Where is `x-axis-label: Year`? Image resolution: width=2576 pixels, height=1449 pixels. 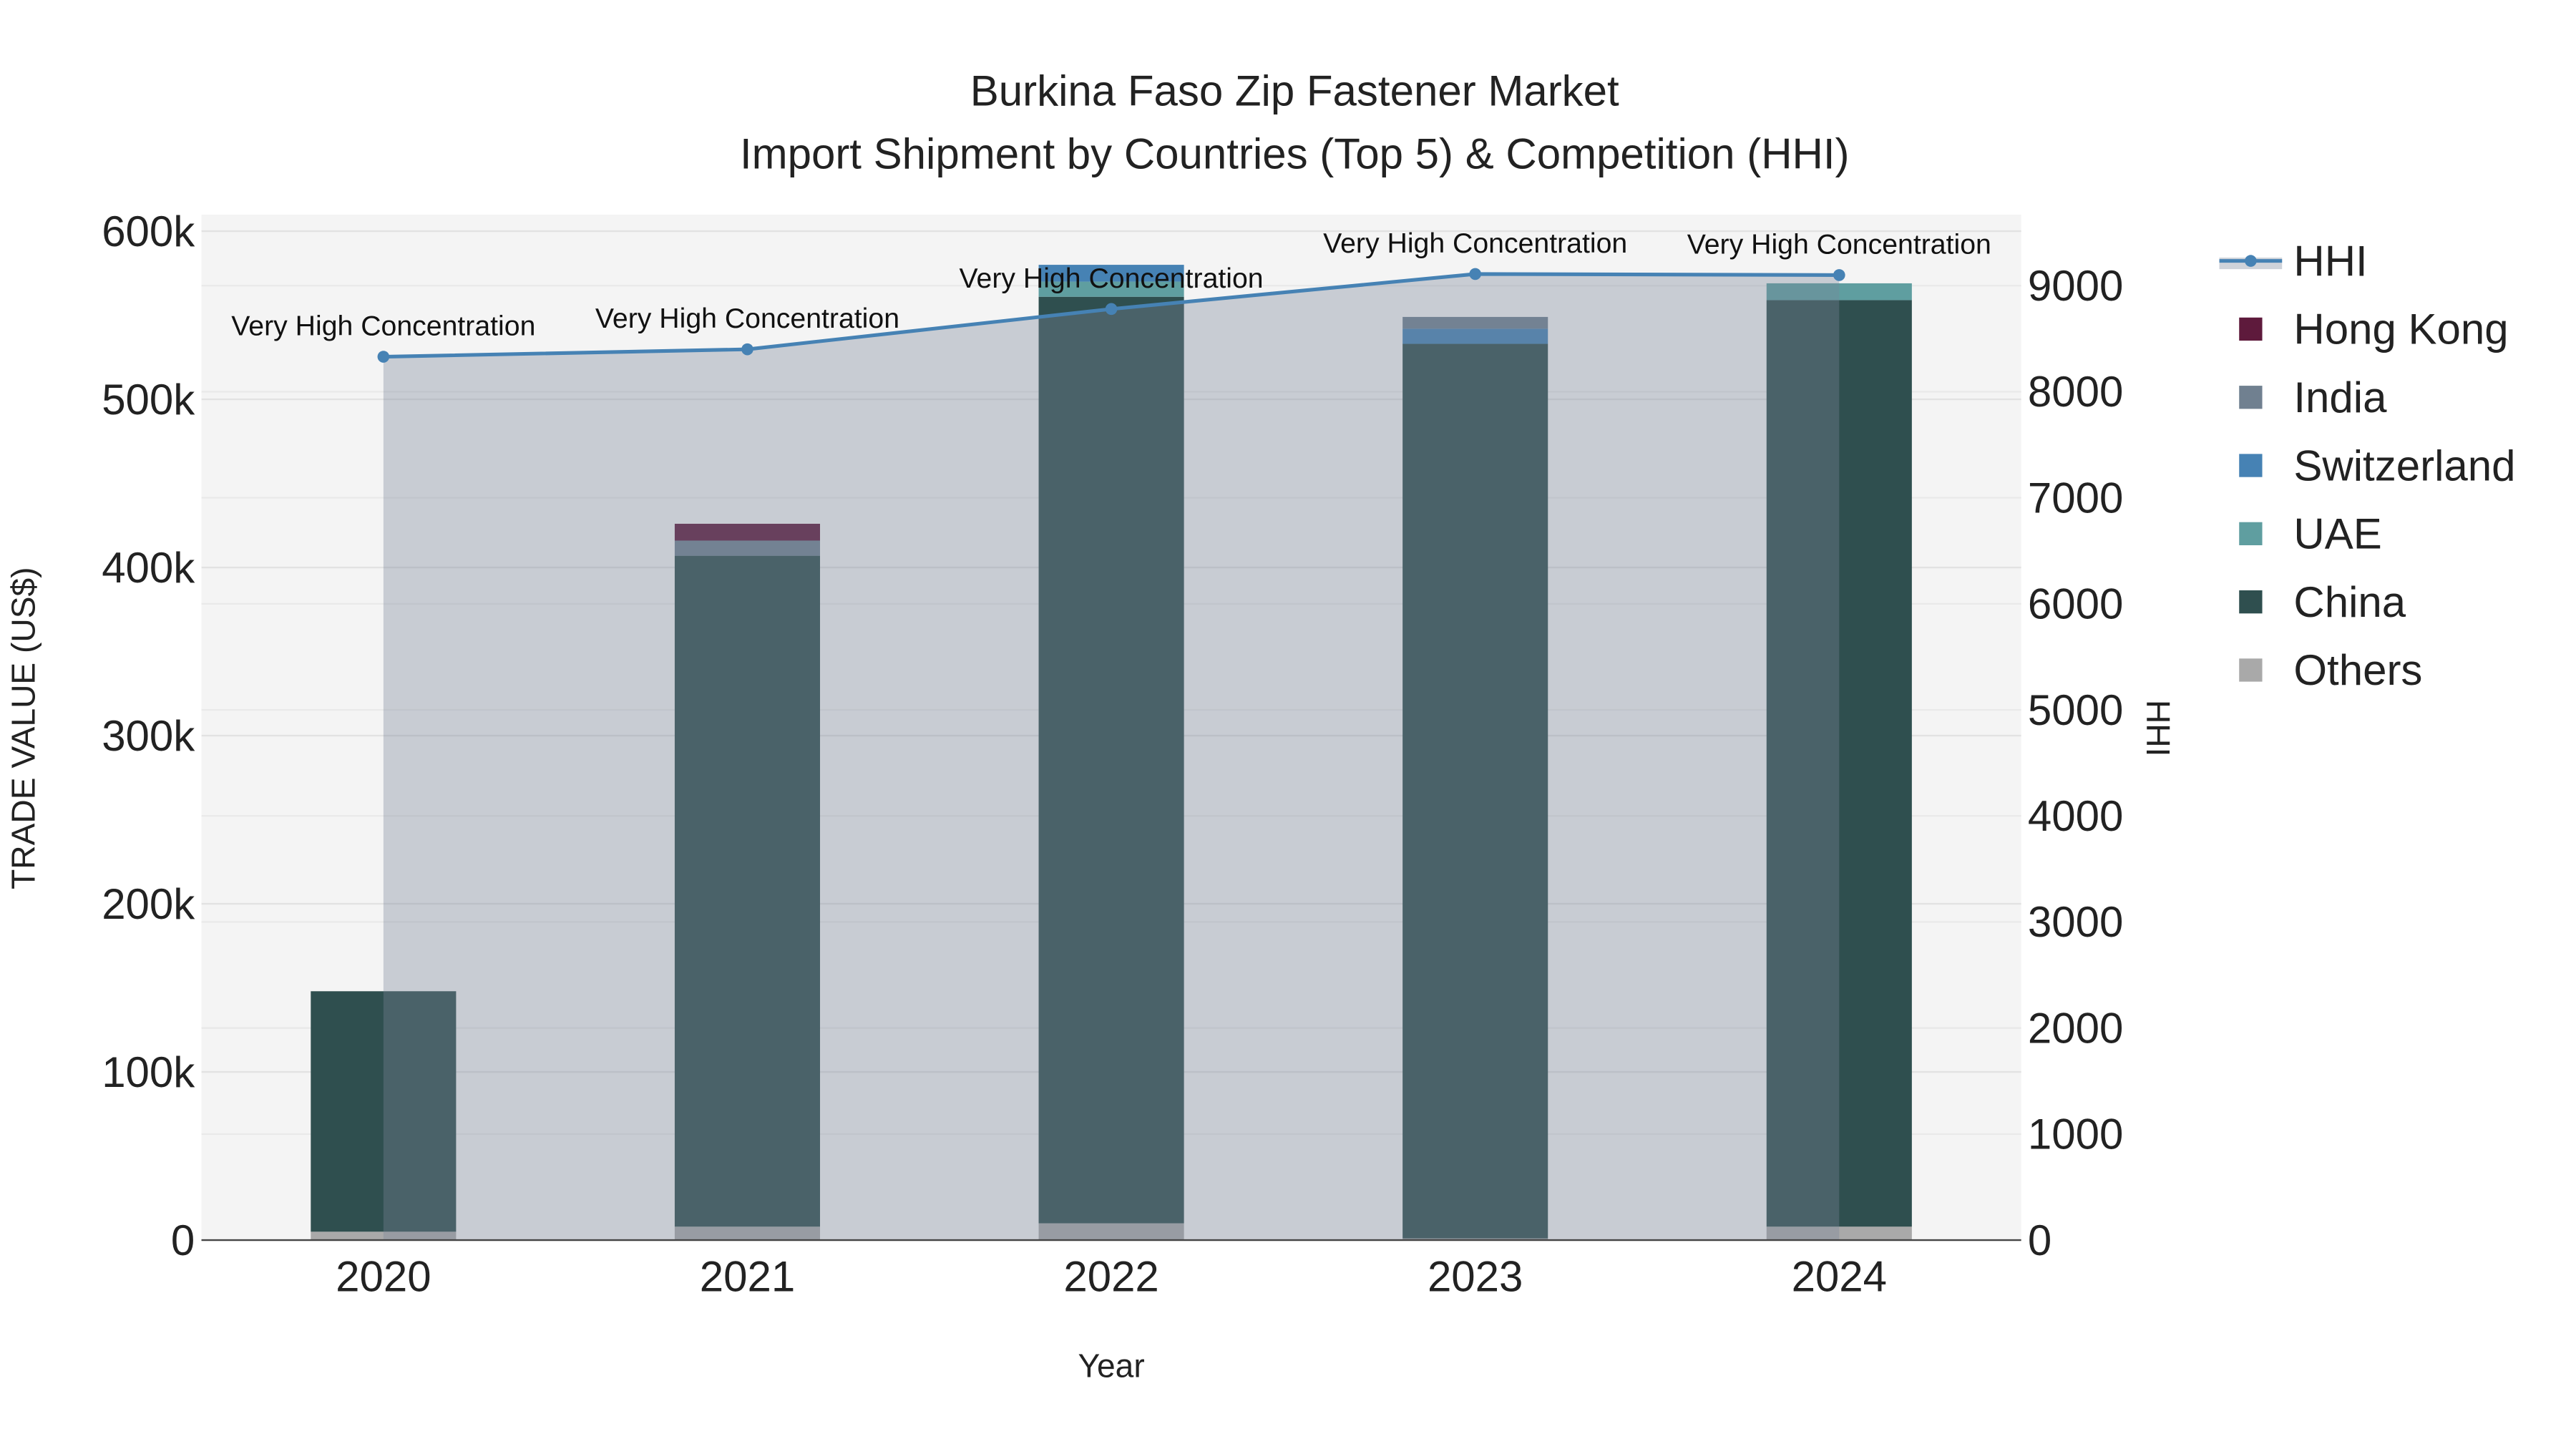 x-axis-label: Year is located at coordinates (1111, 1366).